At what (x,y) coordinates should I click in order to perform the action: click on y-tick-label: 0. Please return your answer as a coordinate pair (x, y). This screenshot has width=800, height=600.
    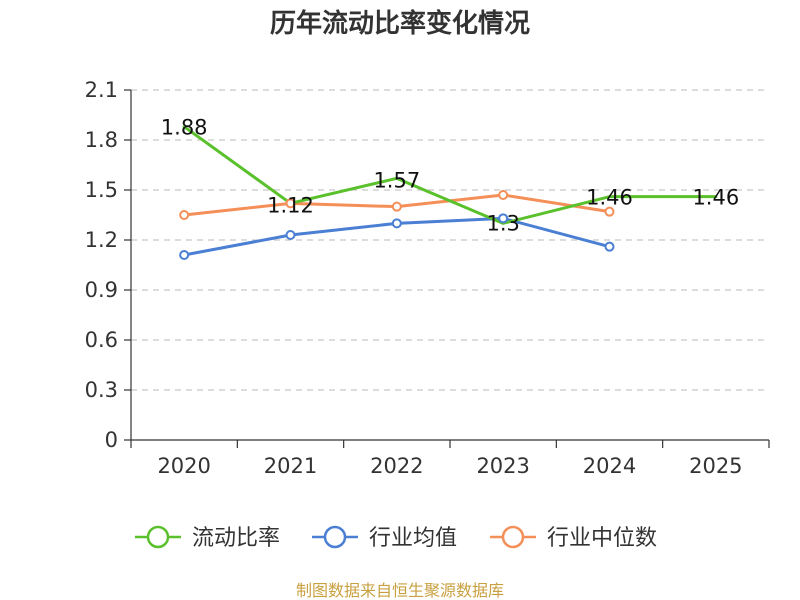
    Looking at the image, I should click on (111, 440).